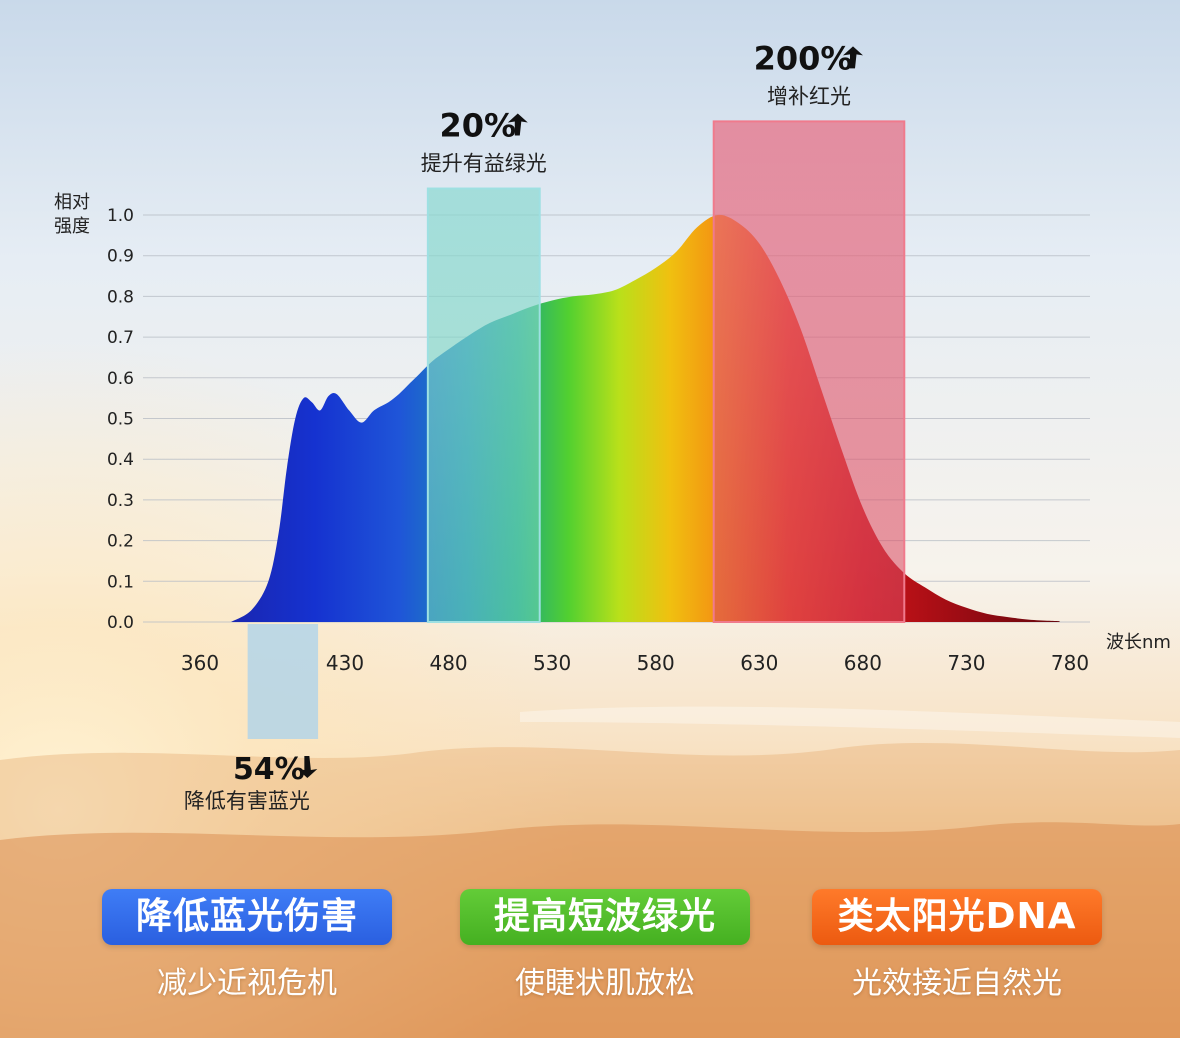 Image resolution: width=1180 pixels, height=1038 pixels. Describe the element at coordinates (120, 623) in the screenshot. I see `y-tick-label: 0.0` at that location.